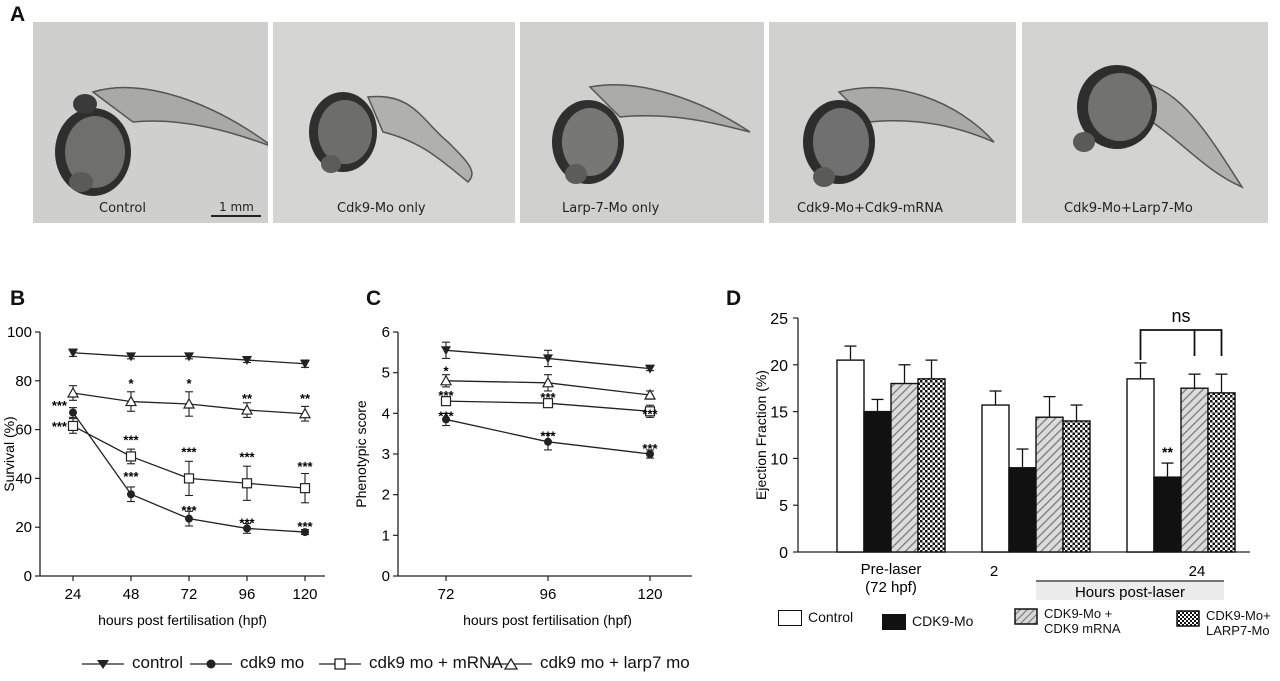 Image resolution: width=1280 pixels, height=681 pixels. Describe the element at coordinates (779, 459) in the screenshot. I see `y-tick-label: 10` at that location.